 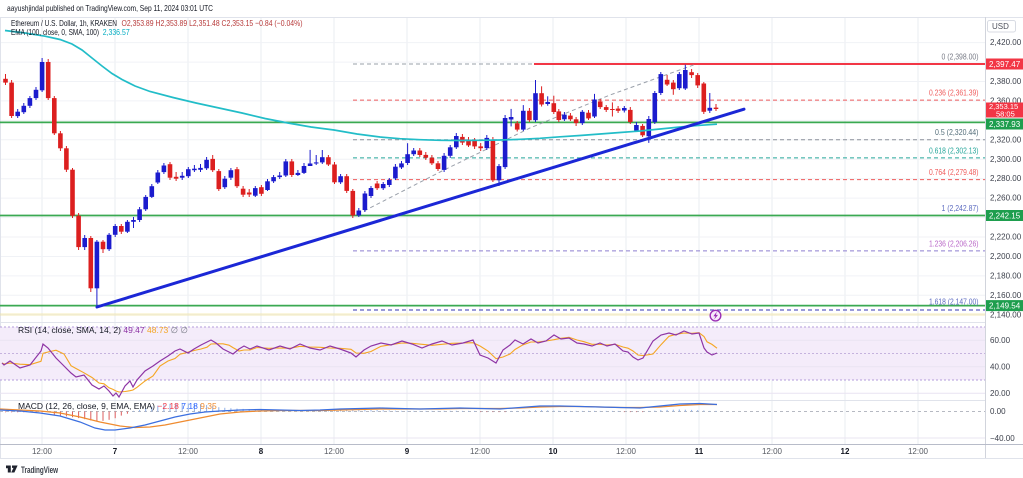 What do you see at coordinates (1000, 367) in the screenshot?
I see `svg-text: 40.00` at bounding box center [1000, 367].